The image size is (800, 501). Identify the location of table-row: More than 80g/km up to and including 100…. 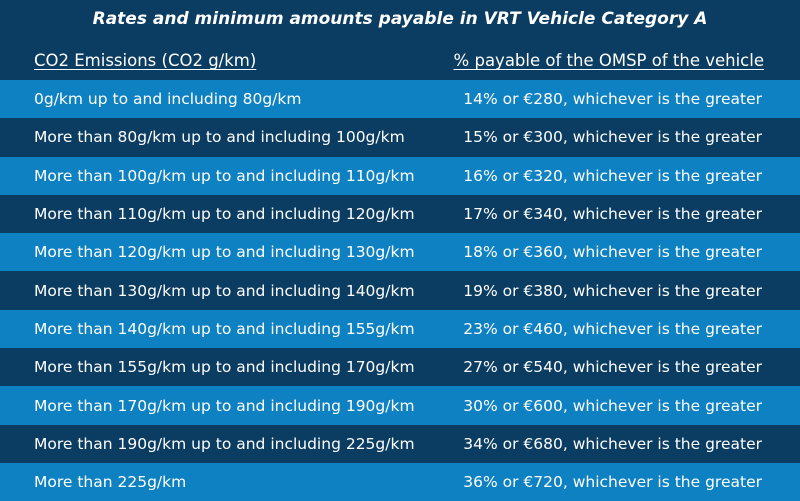
(400, 137).